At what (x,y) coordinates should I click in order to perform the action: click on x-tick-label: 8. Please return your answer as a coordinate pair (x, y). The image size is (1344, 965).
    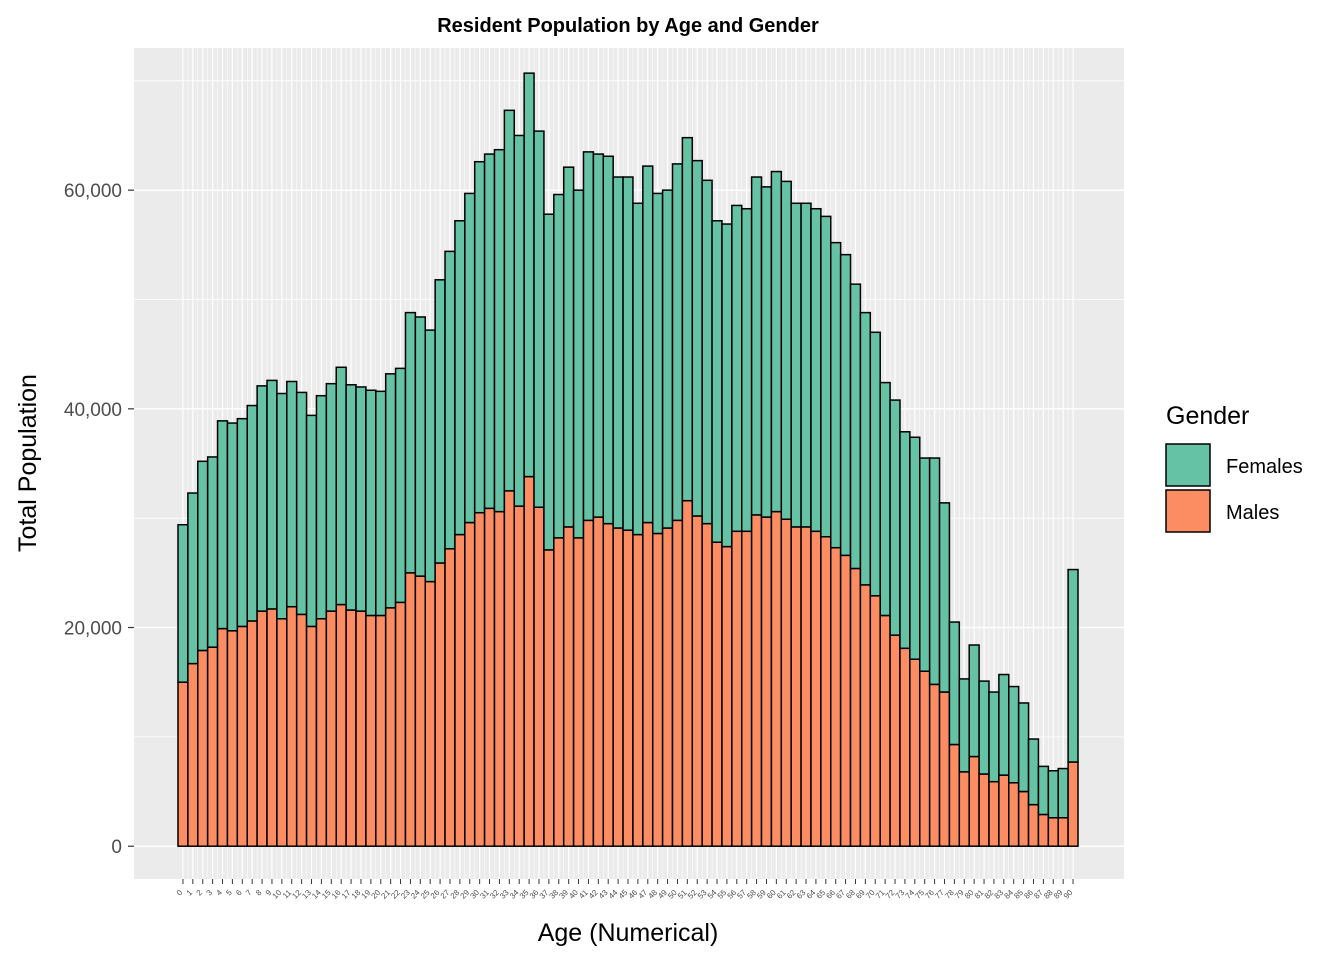
    Looking at the image, I should click on (259, 893).